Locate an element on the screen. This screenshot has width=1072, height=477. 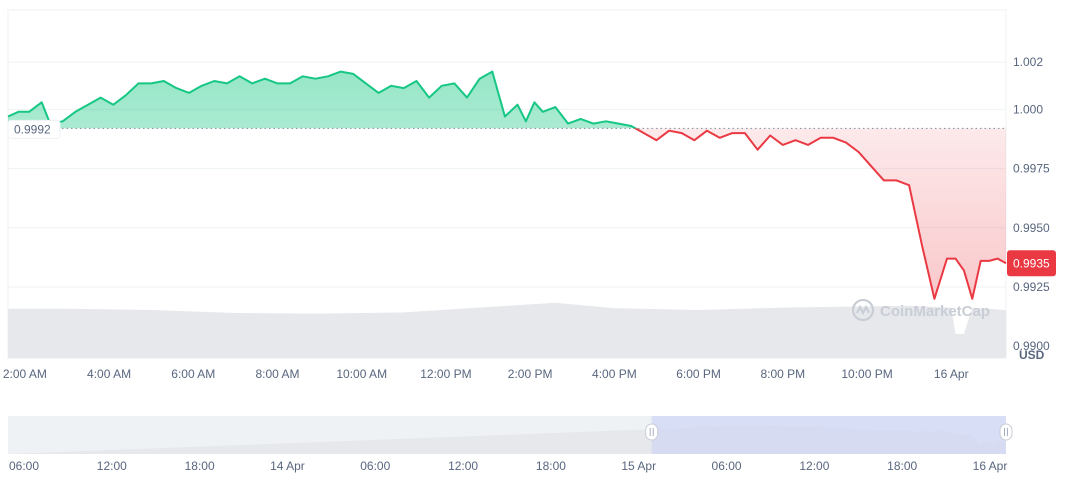
y-tick-label: 0.9950 is located at coordinates (1031, 228).